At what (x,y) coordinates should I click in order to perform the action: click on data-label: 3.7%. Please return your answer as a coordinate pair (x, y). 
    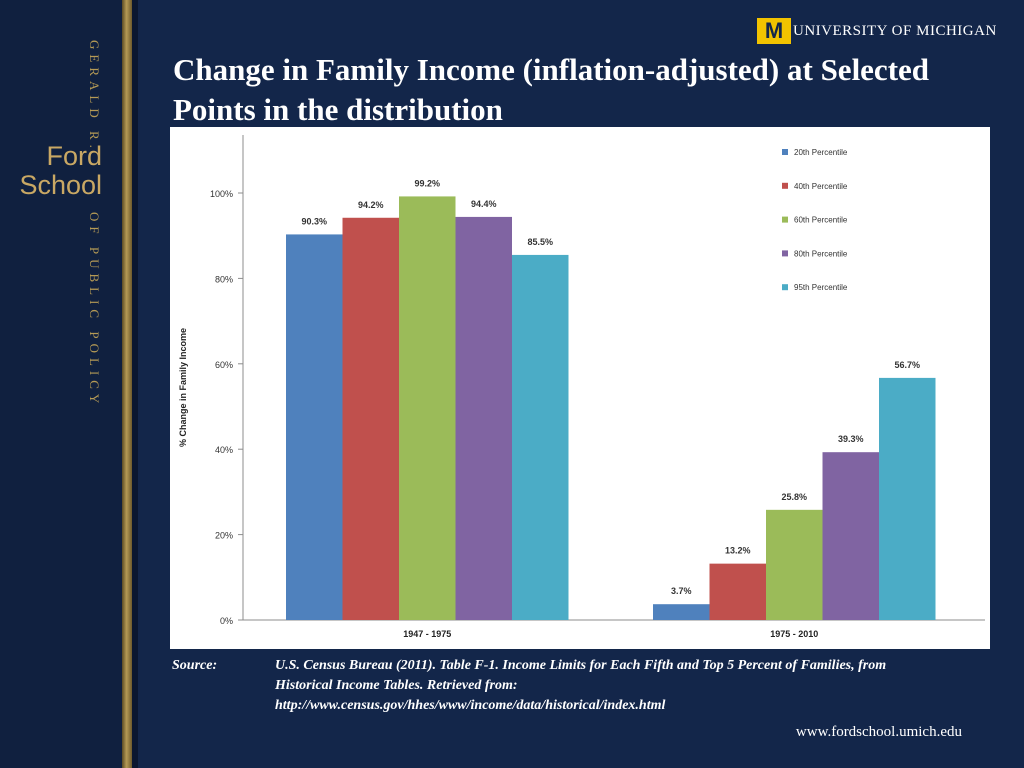
    Looking at the image, I should click on (681, 591).